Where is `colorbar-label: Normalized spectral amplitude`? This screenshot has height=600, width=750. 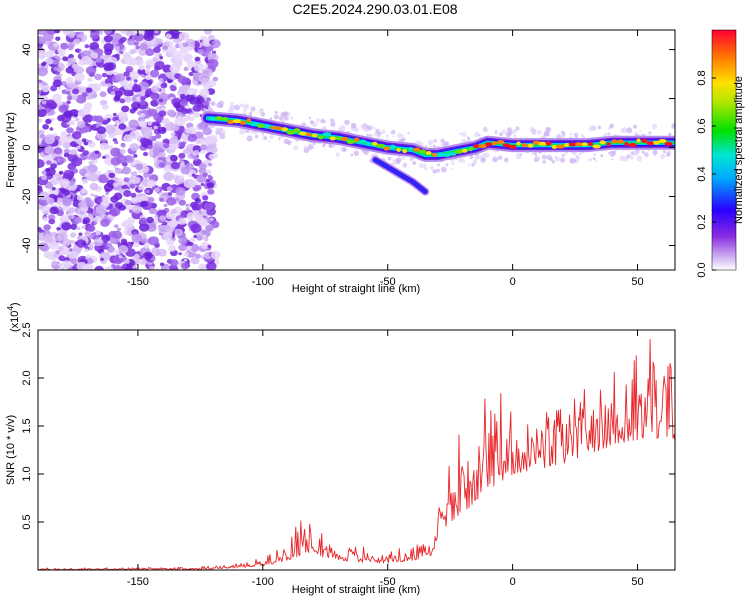 colorbar-label: Normalized spectral amplitude is located at coordinates (739, 150).